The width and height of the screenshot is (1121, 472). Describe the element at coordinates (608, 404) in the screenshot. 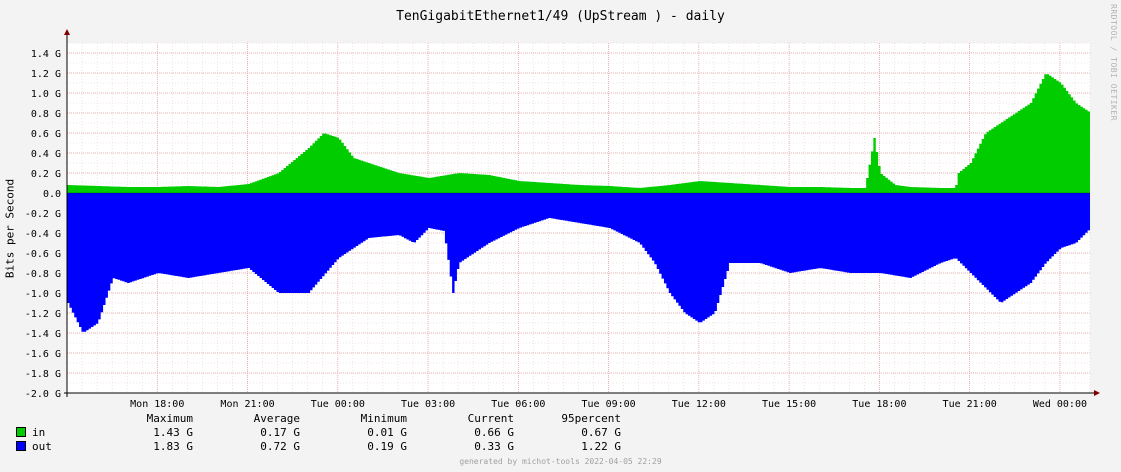

I see `x-tick-label: Tue 09:00` at that location.